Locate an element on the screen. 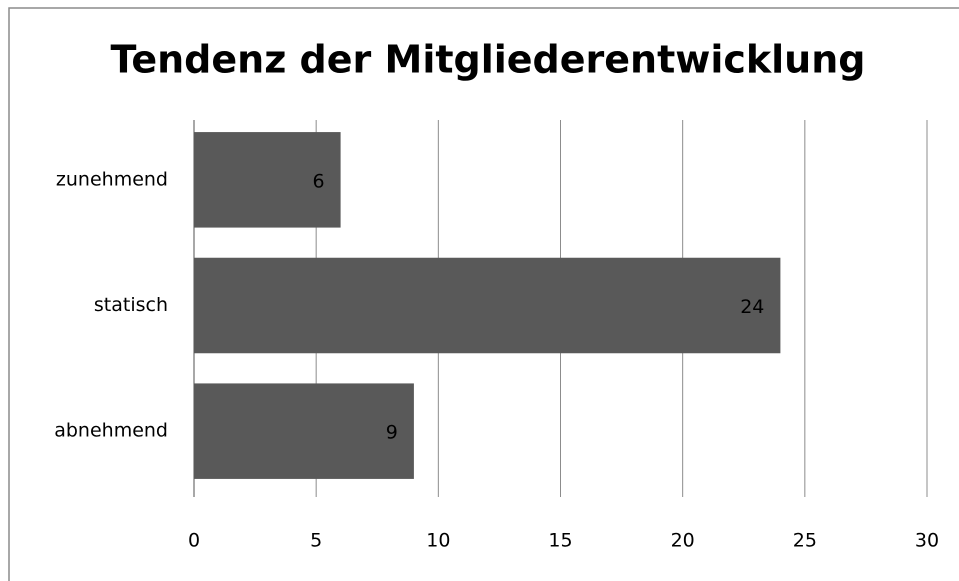  y-tick-label: zunehmend is located at coordinates (112, 179).